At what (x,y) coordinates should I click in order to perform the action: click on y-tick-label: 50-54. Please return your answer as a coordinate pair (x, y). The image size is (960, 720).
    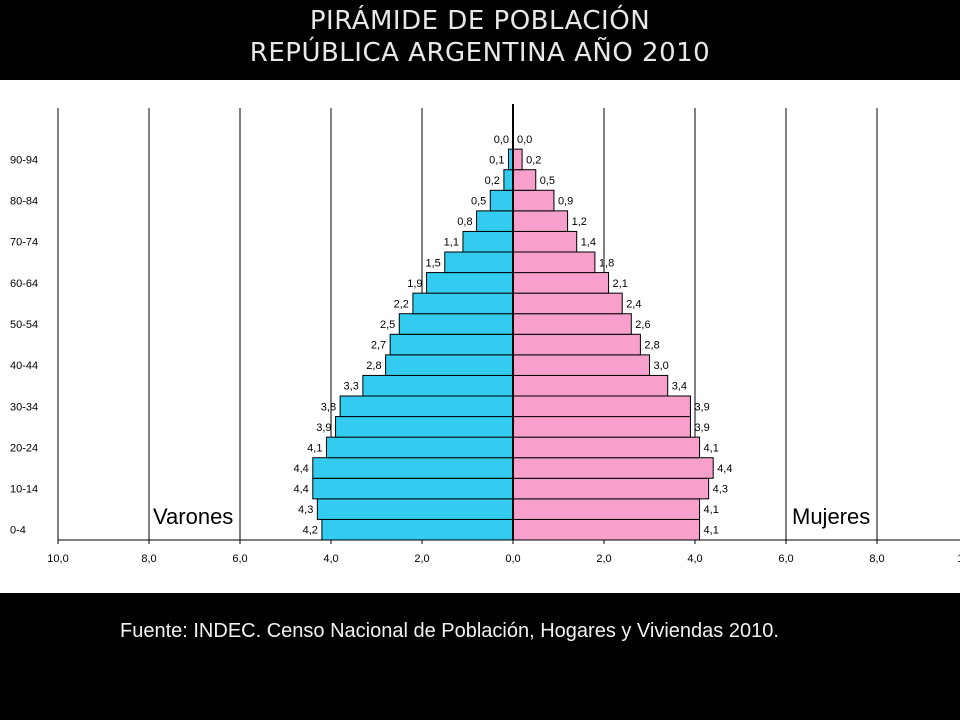
    Looking at the image, I should click on (24, 325).